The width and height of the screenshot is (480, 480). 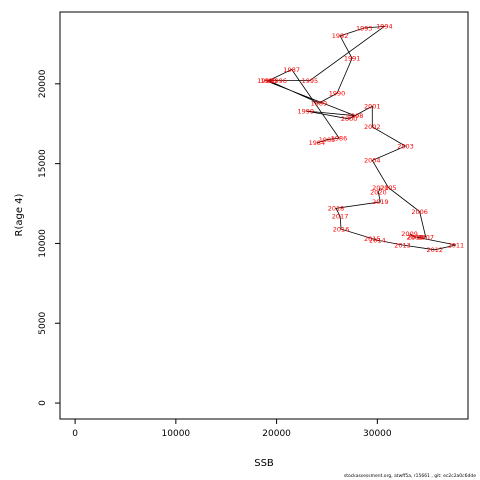 I want to click on year-point-label: 2004, so click(x=372, y=161).